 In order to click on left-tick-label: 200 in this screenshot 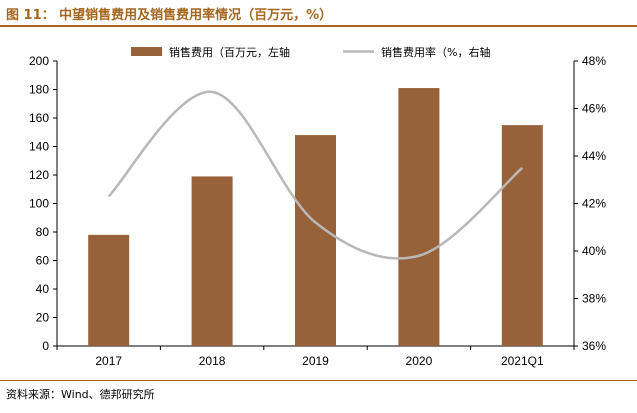, I will do `click(39, 61)`.